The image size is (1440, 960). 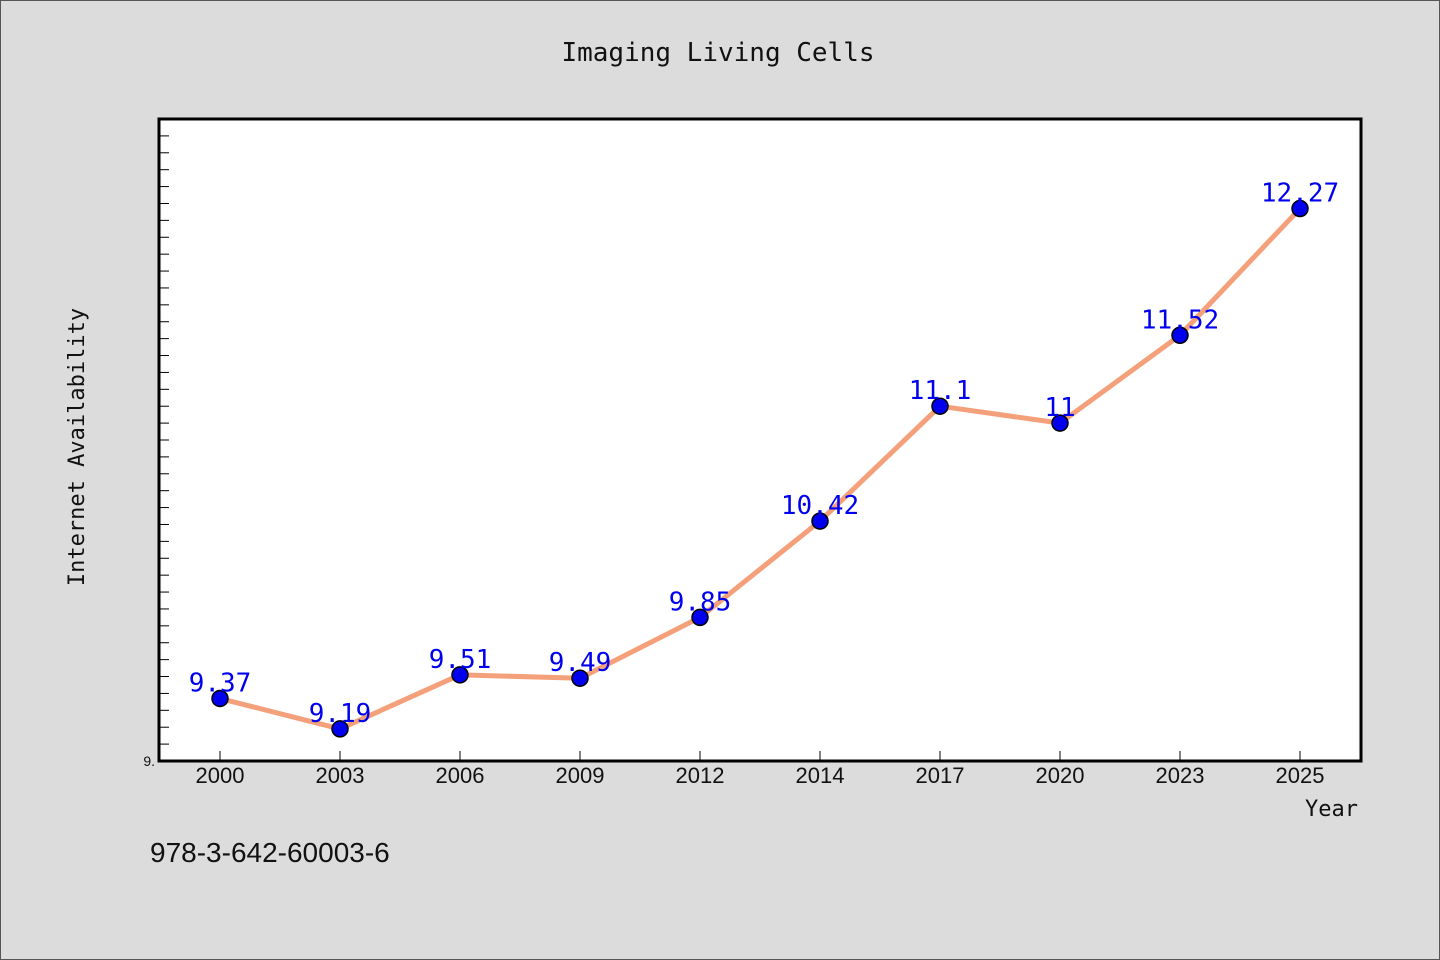 What do you see at coordinates (580, 663) in the screenshot?
I see `data-label: 9.49` at bounding box center [580, 663].